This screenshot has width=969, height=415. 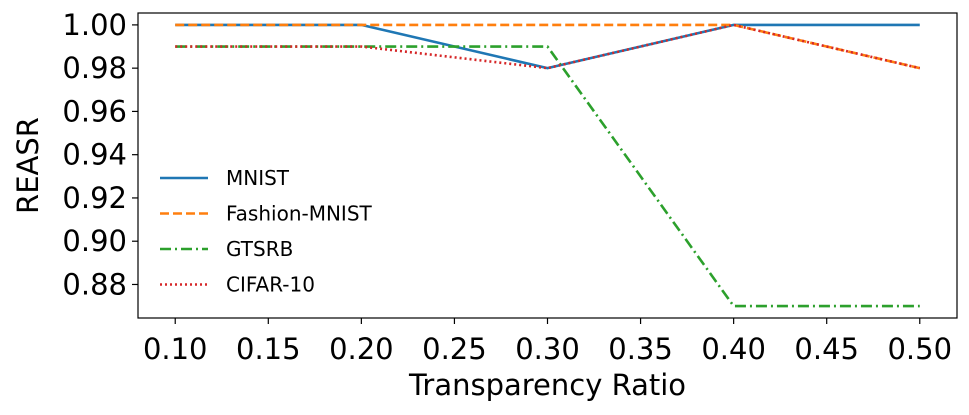 I want to click on legend: MNIST Fashion-MNIST GTSRB CIFAR-10, so click(x=266, y=231).